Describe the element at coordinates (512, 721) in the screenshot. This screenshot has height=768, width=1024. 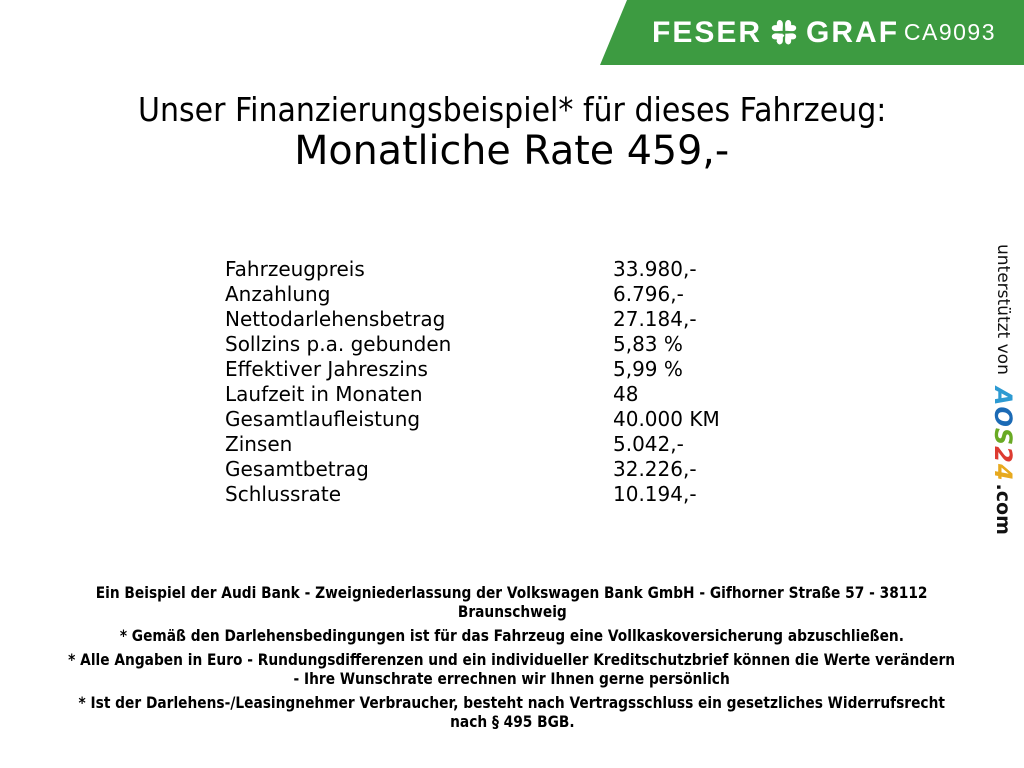
I see `footer-line: nach § 495 BGB.` at that location.